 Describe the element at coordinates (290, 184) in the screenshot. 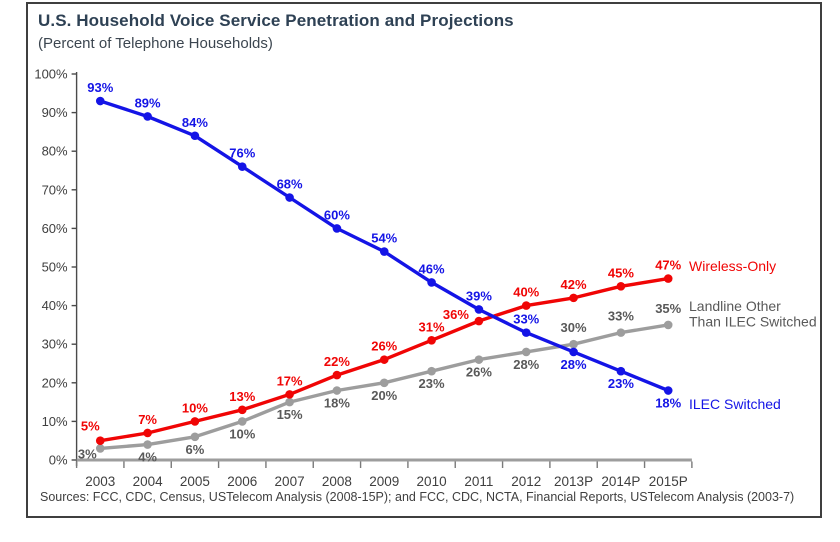

I see `series-ilec-switched-data-label: 68%` at that location.